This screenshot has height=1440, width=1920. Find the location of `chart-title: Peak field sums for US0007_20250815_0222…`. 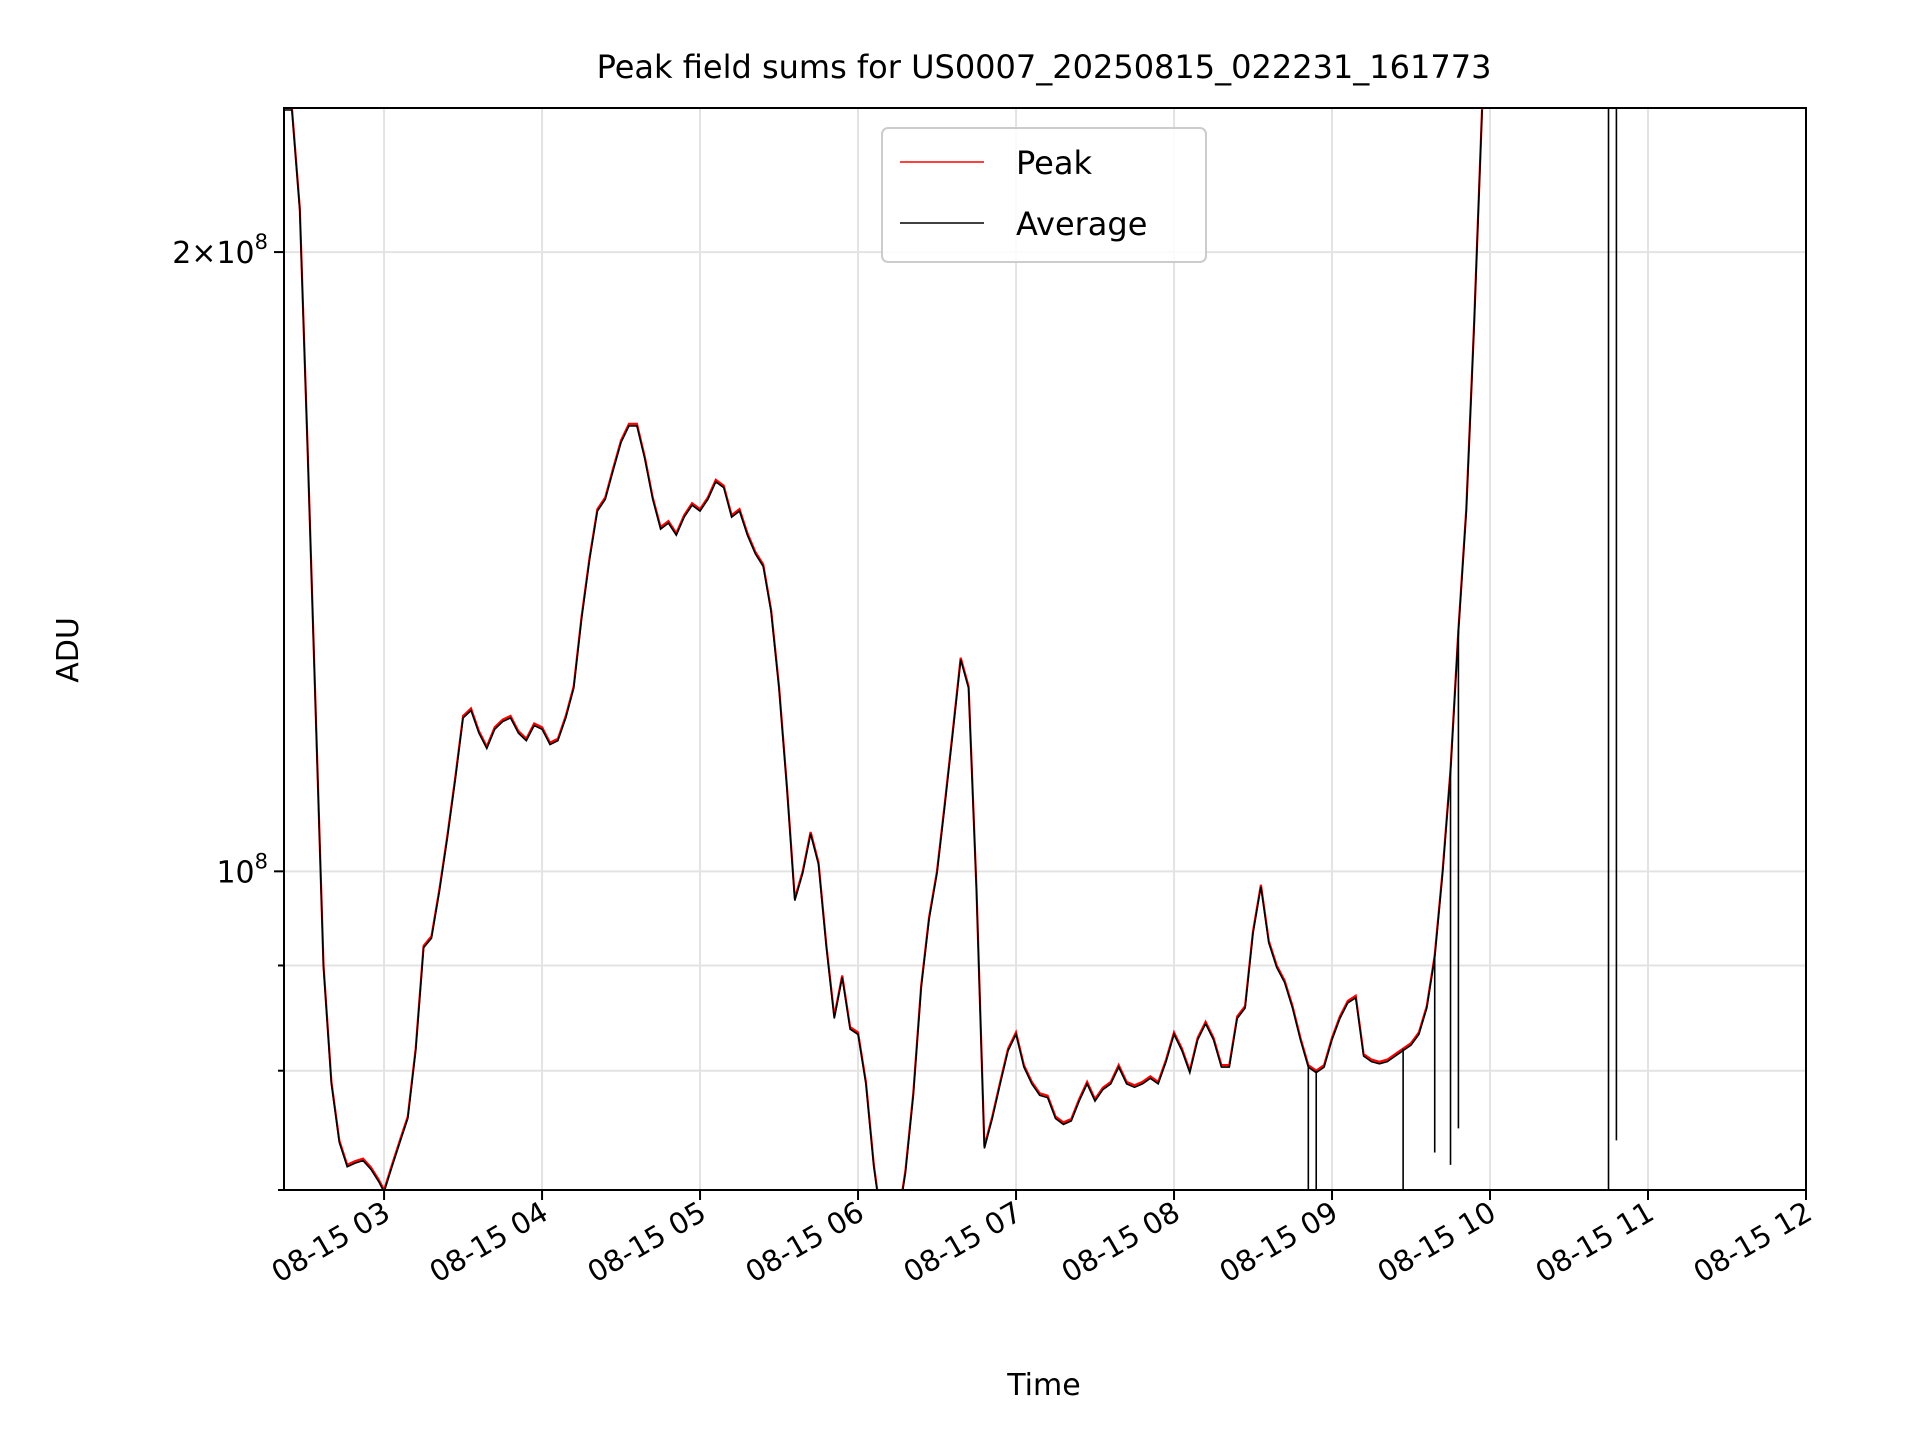

chart-title: Peak field sums for US0007_20250815_0222… is located at coordinates (1044, 67).